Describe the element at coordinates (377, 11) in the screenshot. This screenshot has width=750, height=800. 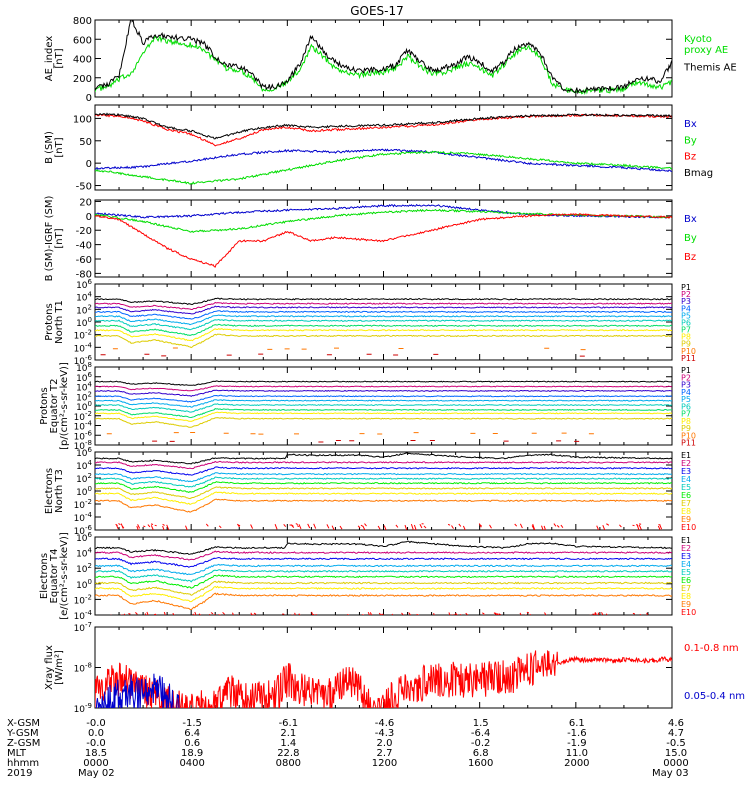
I see `figure-title: GOES-17` at that location.